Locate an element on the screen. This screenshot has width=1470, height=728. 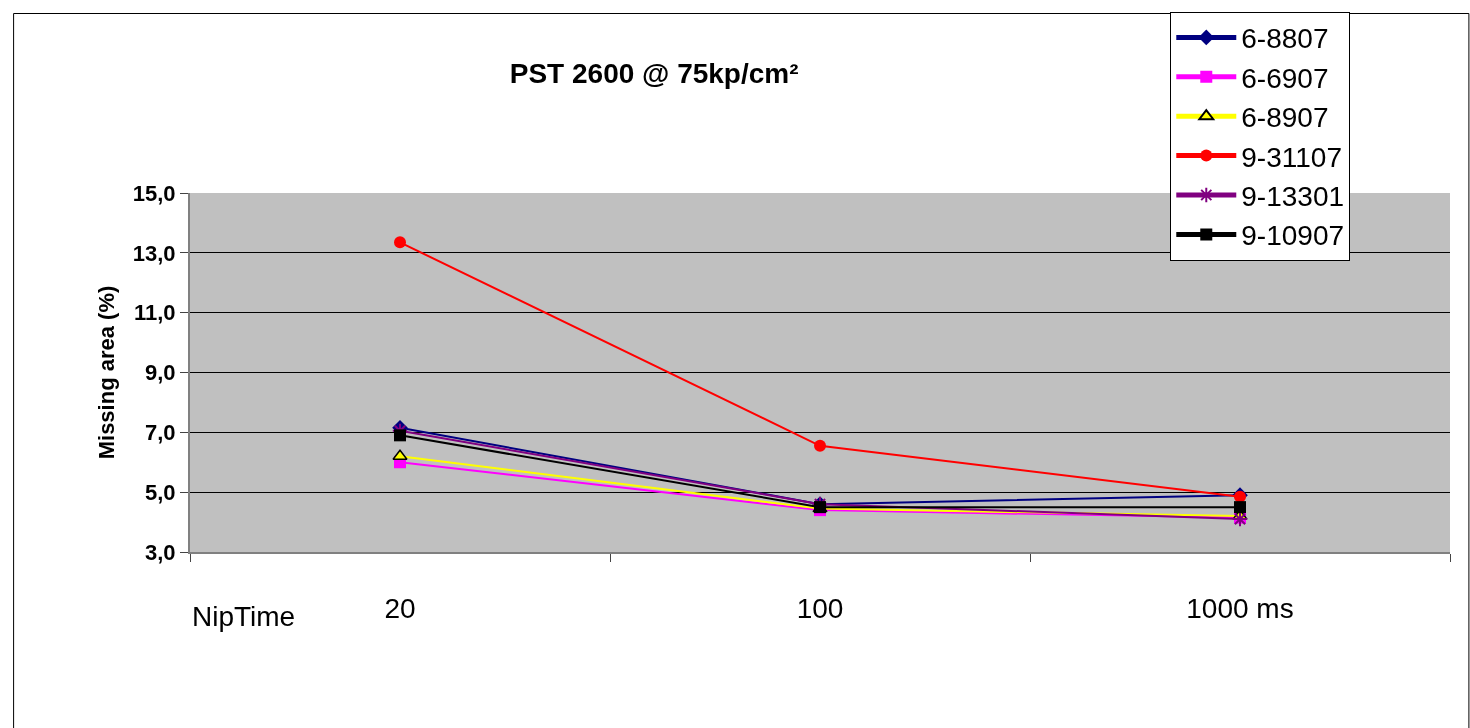
legend-label: 6-8907 is located at coordinates (1285, 118).